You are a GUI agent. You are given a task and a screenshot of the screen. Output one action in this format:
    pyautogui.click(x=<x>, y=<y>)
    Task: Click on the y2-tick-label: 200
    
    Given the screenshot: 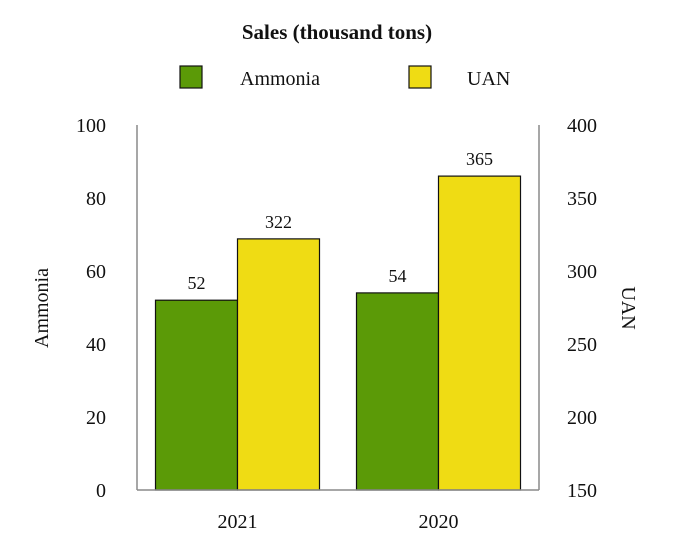 What is the action you would take?
    pyautogui.click(x=582, y=418)
    